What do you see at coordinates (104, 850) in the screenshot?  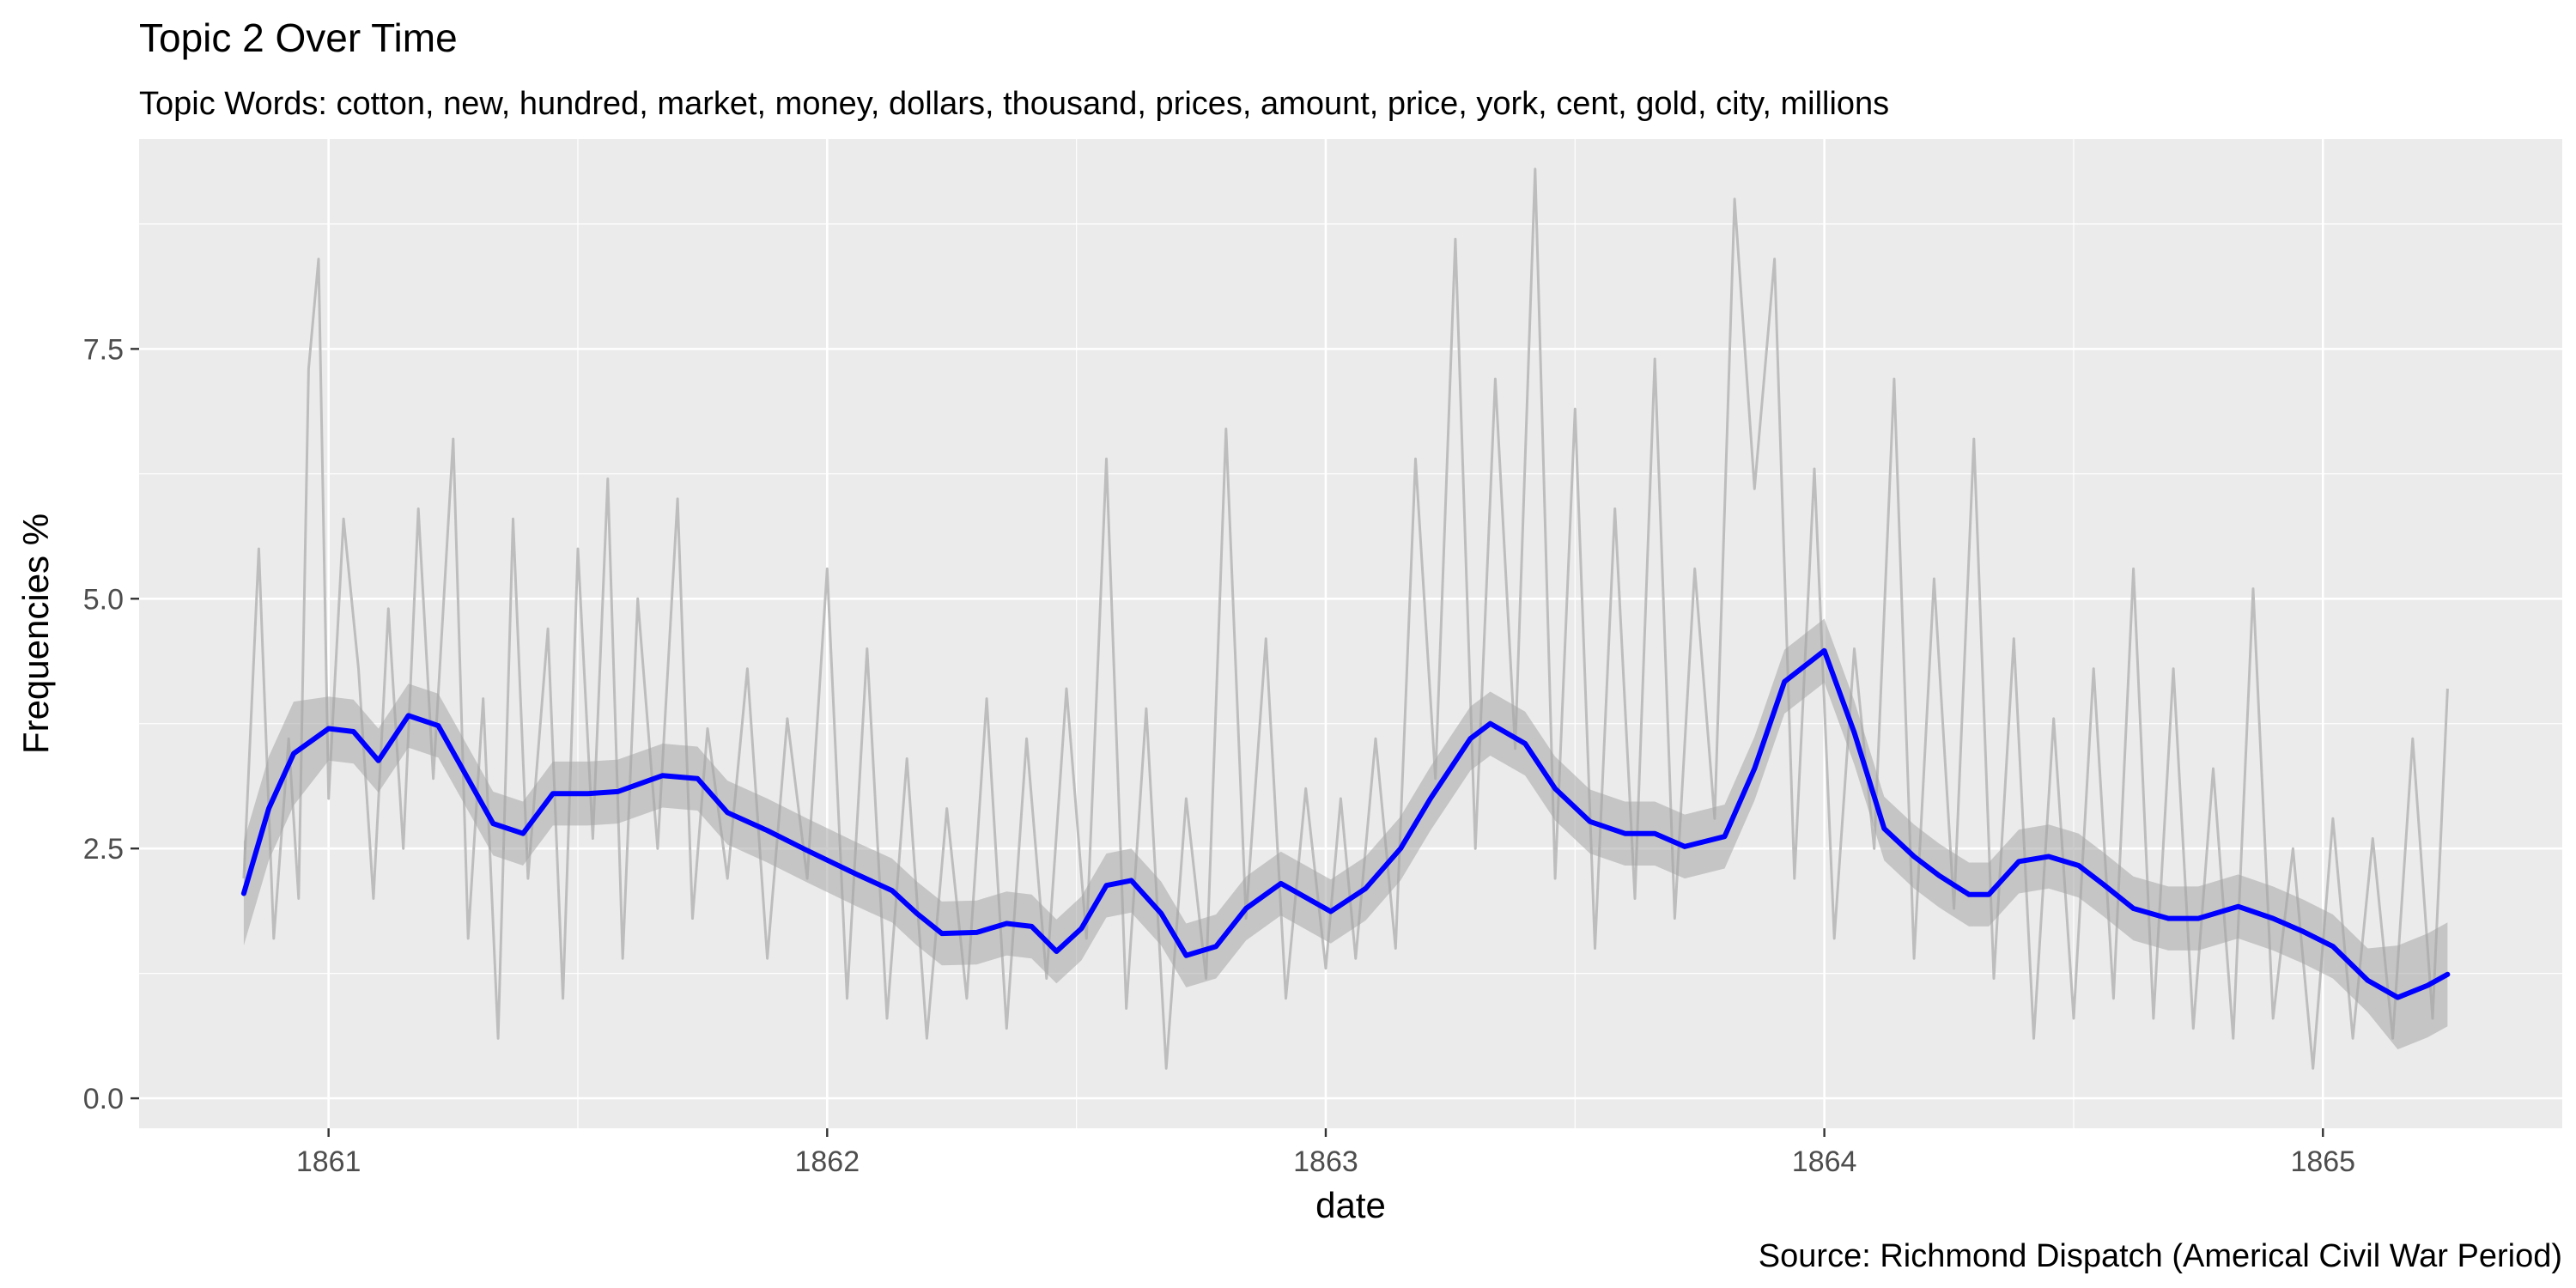 I see `y-tick-label: 2.5` at bounding box center [104, 850].